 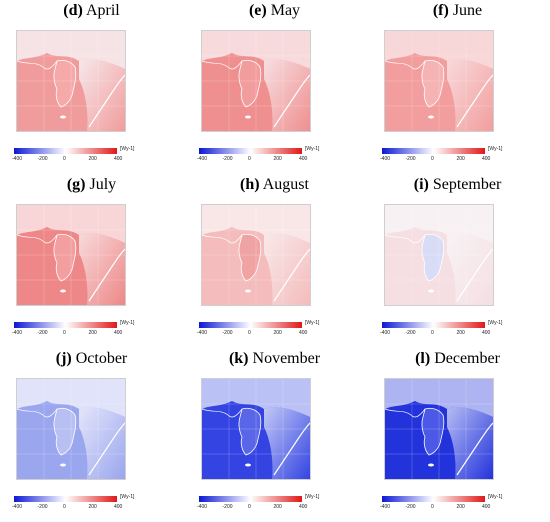 What do you see at coordinates (465, 10) in the screenshot?
I see `panel-month: June` at bounding box center [465, 10].